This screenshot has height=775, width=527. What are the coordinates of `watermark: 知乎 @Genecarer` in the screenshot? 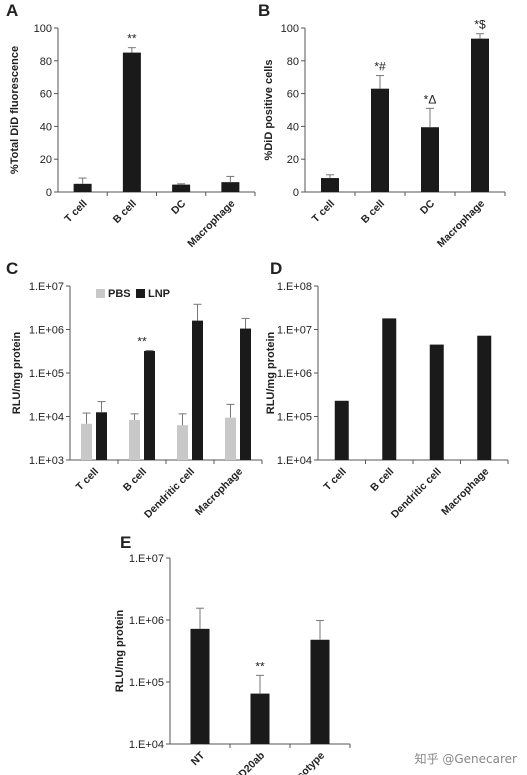 It's located at (465, 759).